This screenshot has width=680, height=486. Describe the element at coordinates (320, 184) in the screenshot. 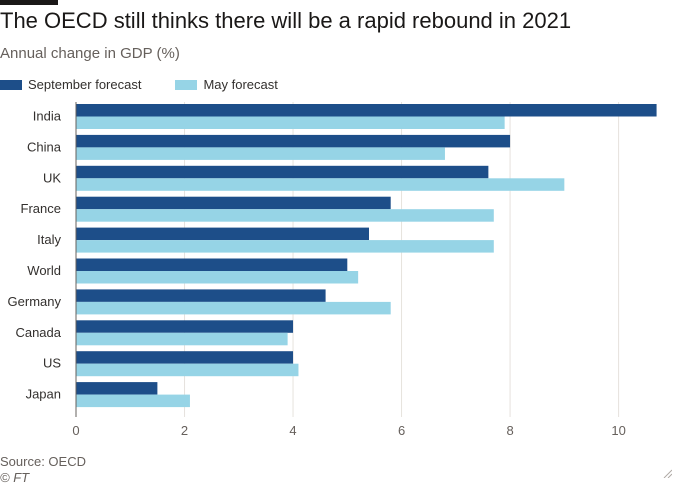

I see `bar-may-uk` at that location.